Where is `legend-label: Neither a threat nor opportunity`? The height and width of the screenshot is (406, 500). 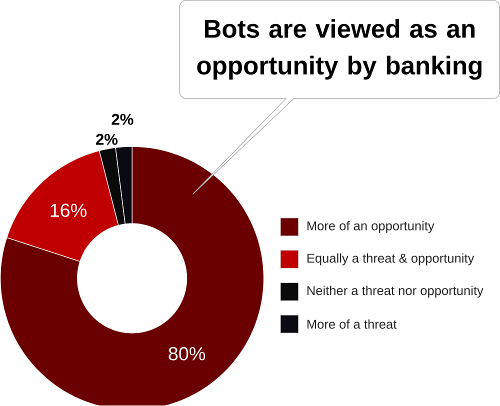
legend-label: Neither a threat nor opportunity is located at coordinates (395, 292).